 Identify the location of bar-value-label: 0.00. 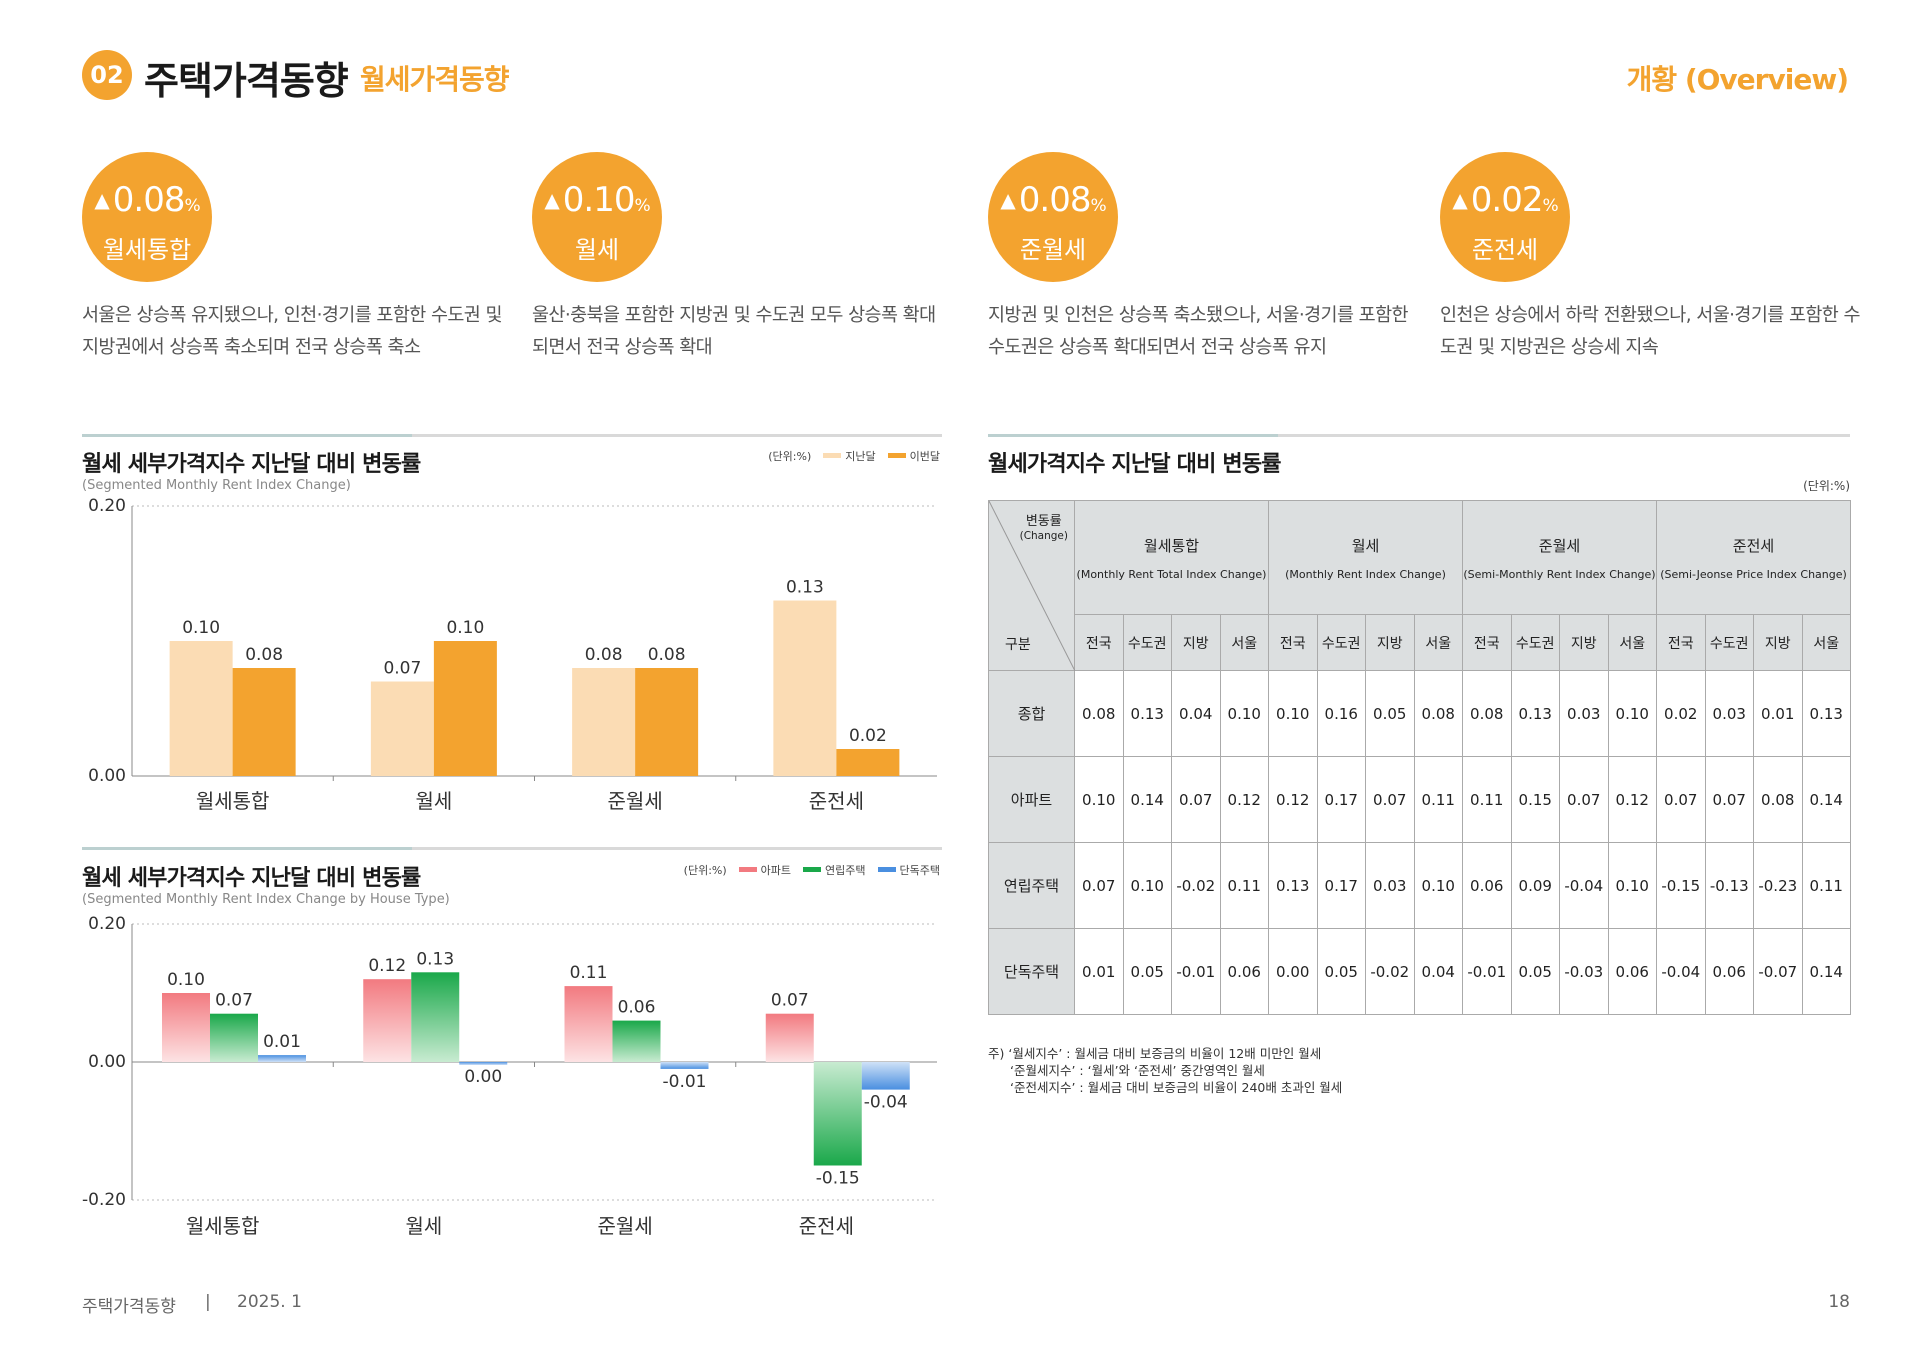
(483, 1077).